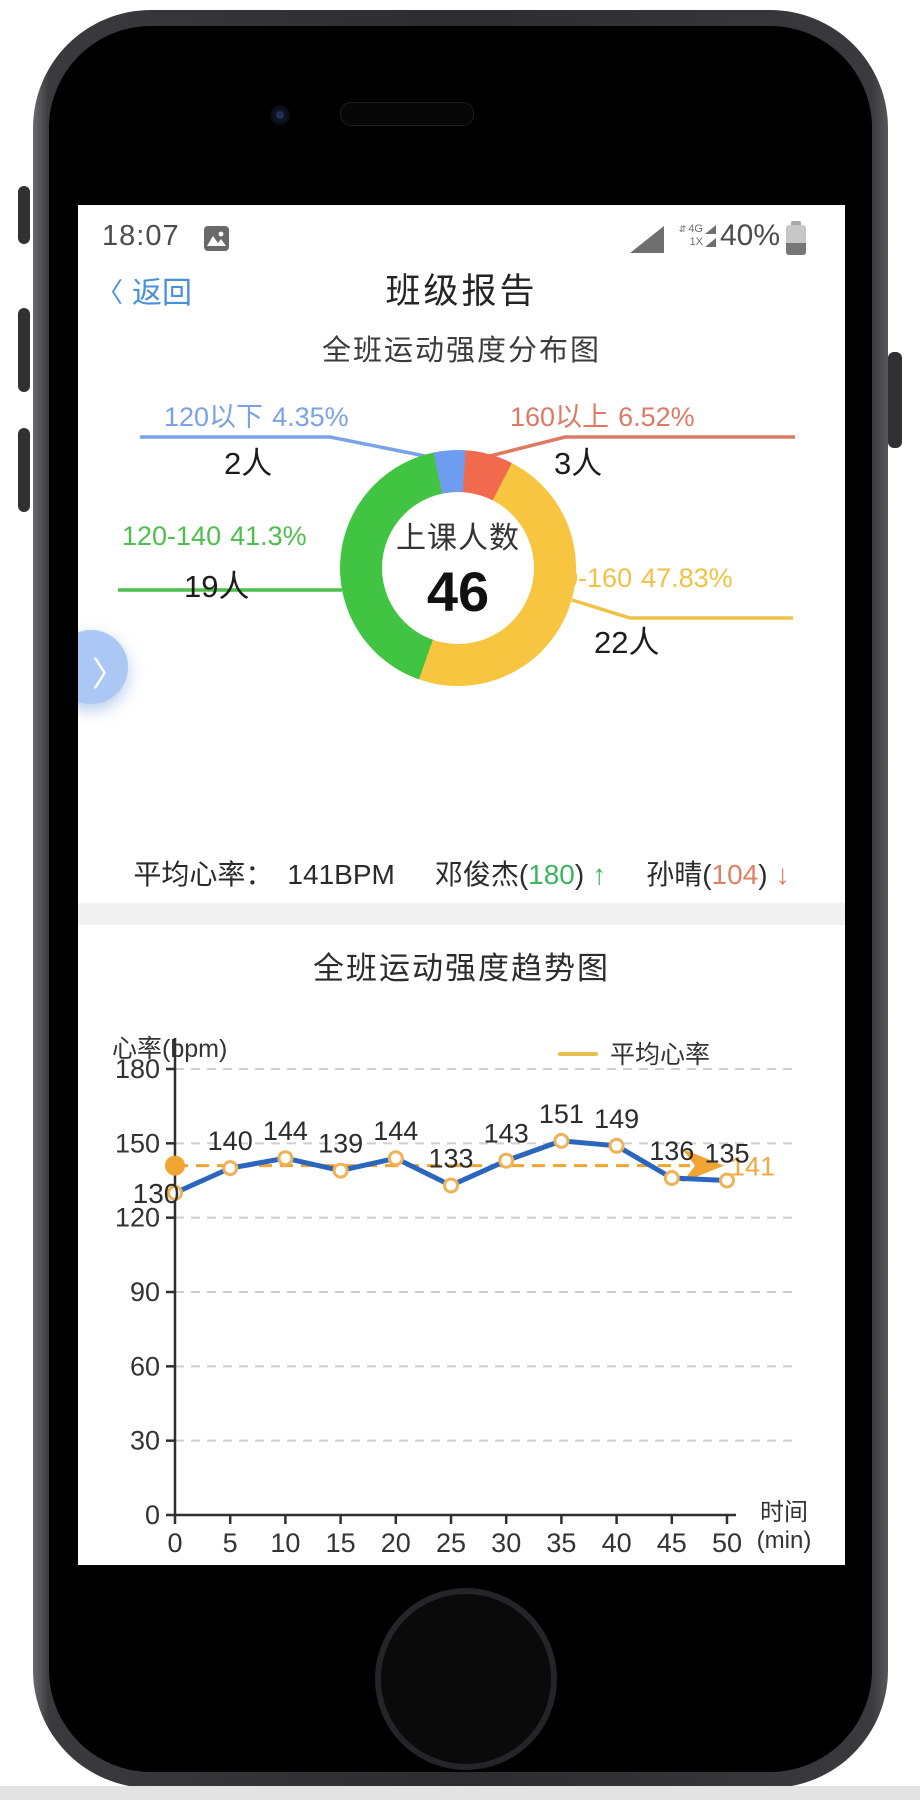  What do you see at coordinates (784, 1540) in the screenshot?
I see `svg-text: (min)` at bounding box center [784, 1540].